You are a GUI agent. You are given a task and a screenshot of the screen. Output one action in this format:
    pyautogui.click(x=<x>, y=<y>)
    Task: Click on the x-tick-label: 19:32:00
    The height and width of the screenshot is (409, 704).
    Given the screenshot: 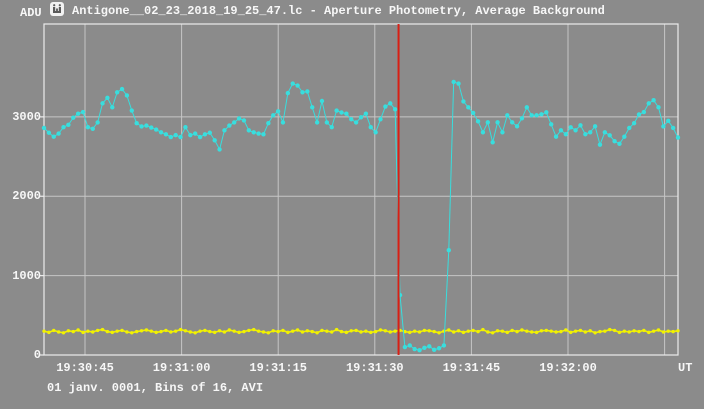 What is the action you would take?
    pyautogui.click(x=568, y=368)
    